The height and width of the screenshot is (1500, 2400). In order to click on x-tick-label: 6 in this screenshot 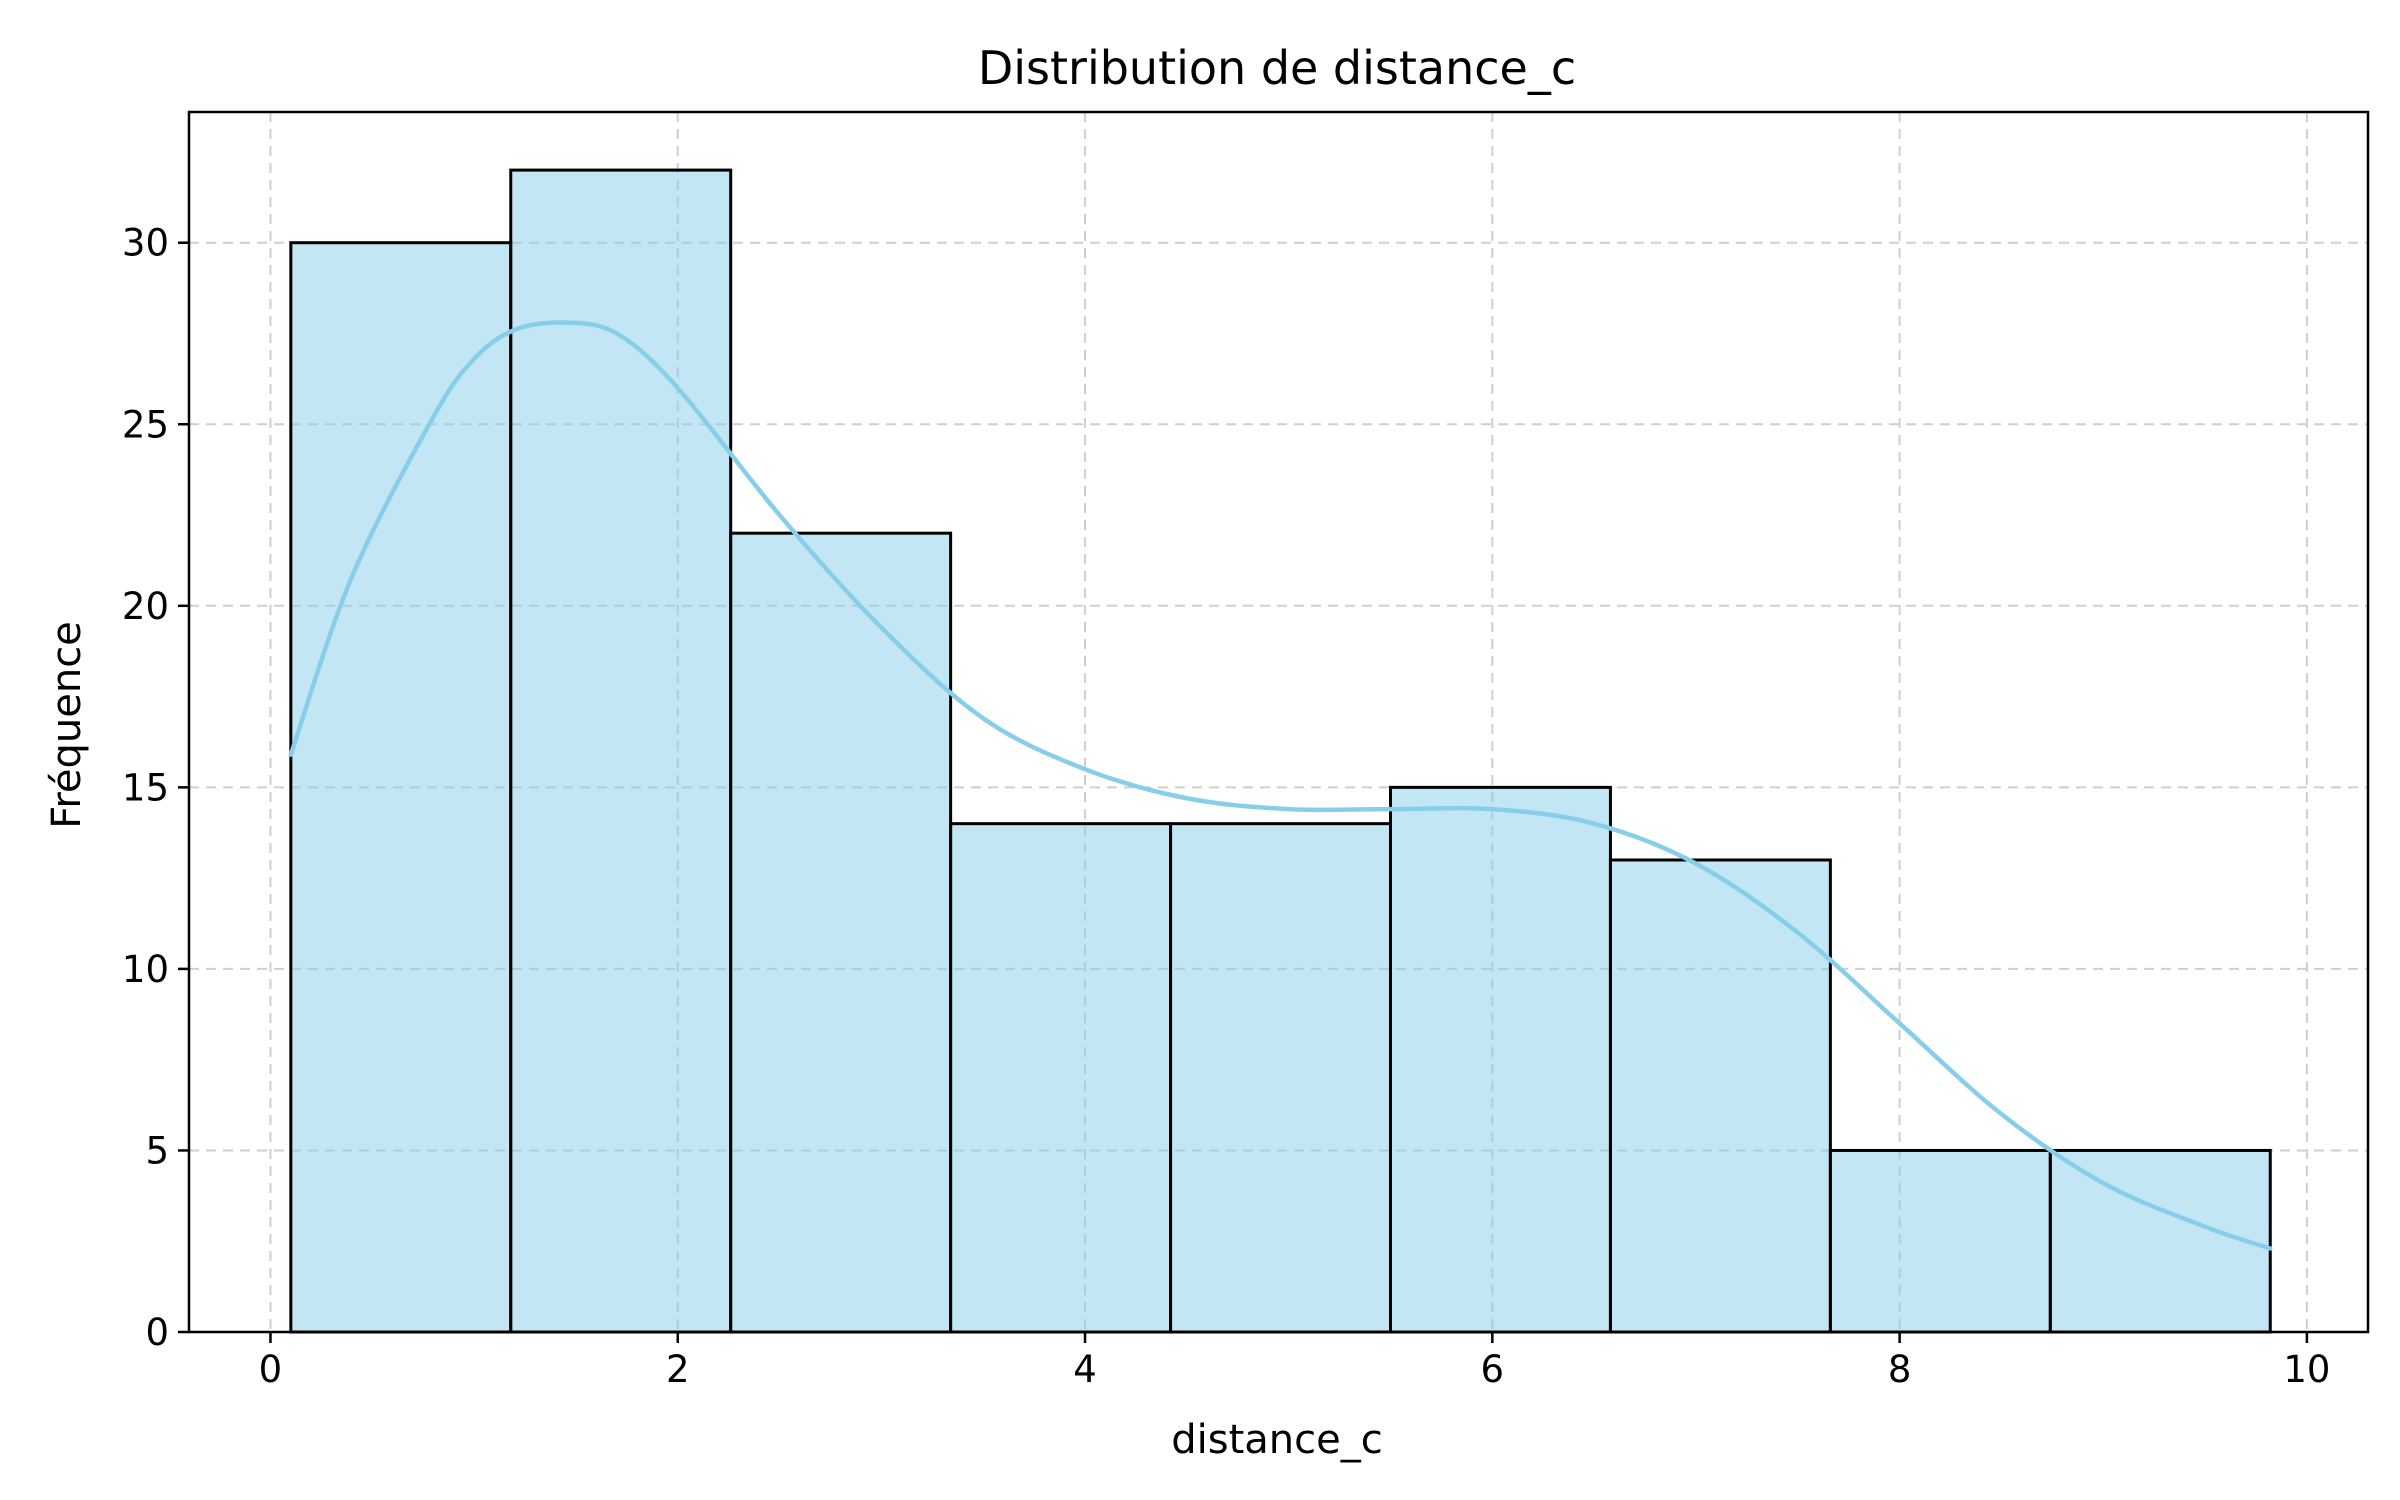, I will do `click(1493, 1369)`.